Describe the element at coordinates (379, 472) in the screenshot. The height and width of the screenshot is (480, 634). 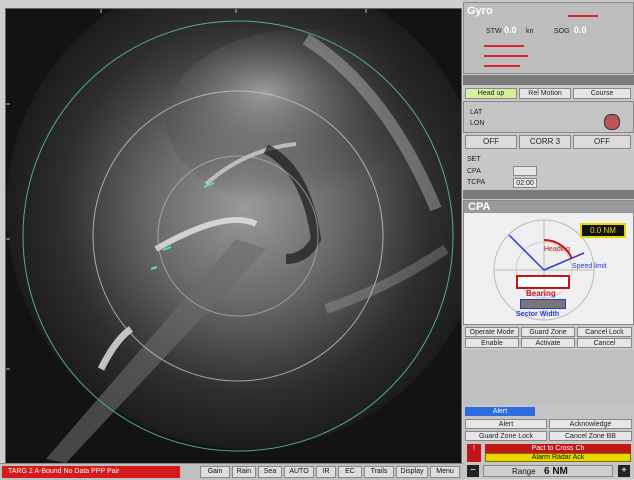
I see `trails-status-button: Trails` at that location.